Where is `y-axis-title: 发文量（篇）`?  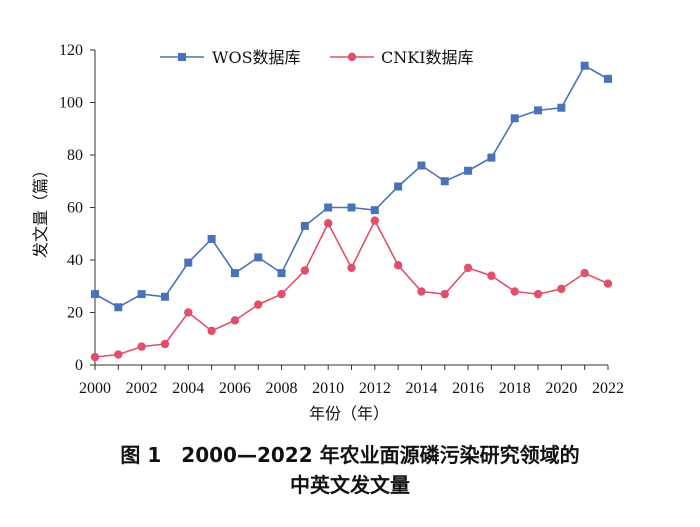 y-axis-title: 发文量（篇） is located at coordinates (40, 210).